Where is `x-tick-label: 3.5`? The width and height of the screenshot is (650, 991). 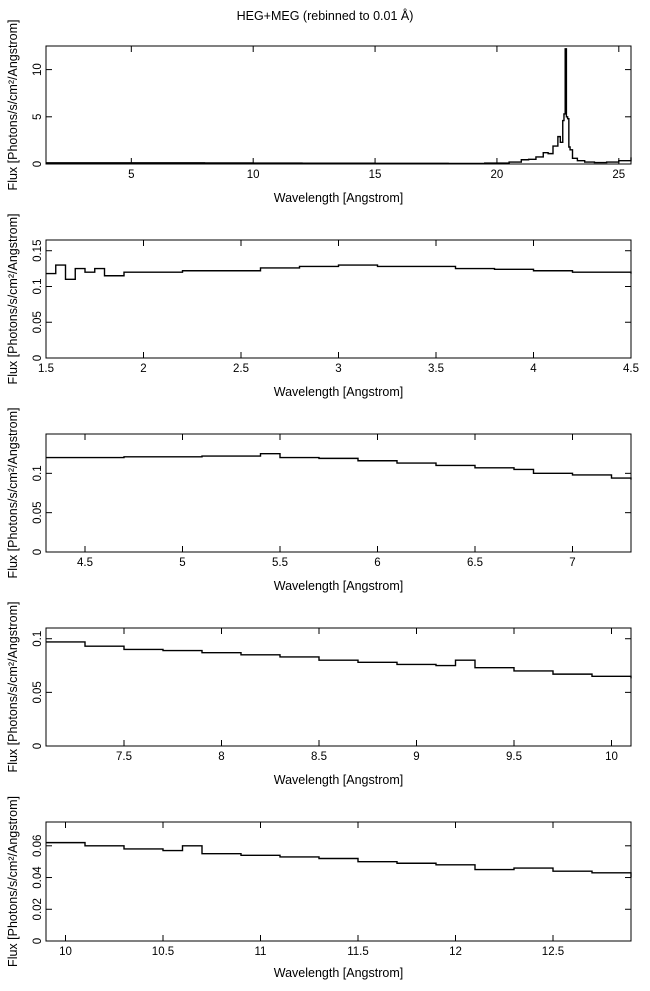 x-tick-label: 3.5 is located at coordinates (436, 369).